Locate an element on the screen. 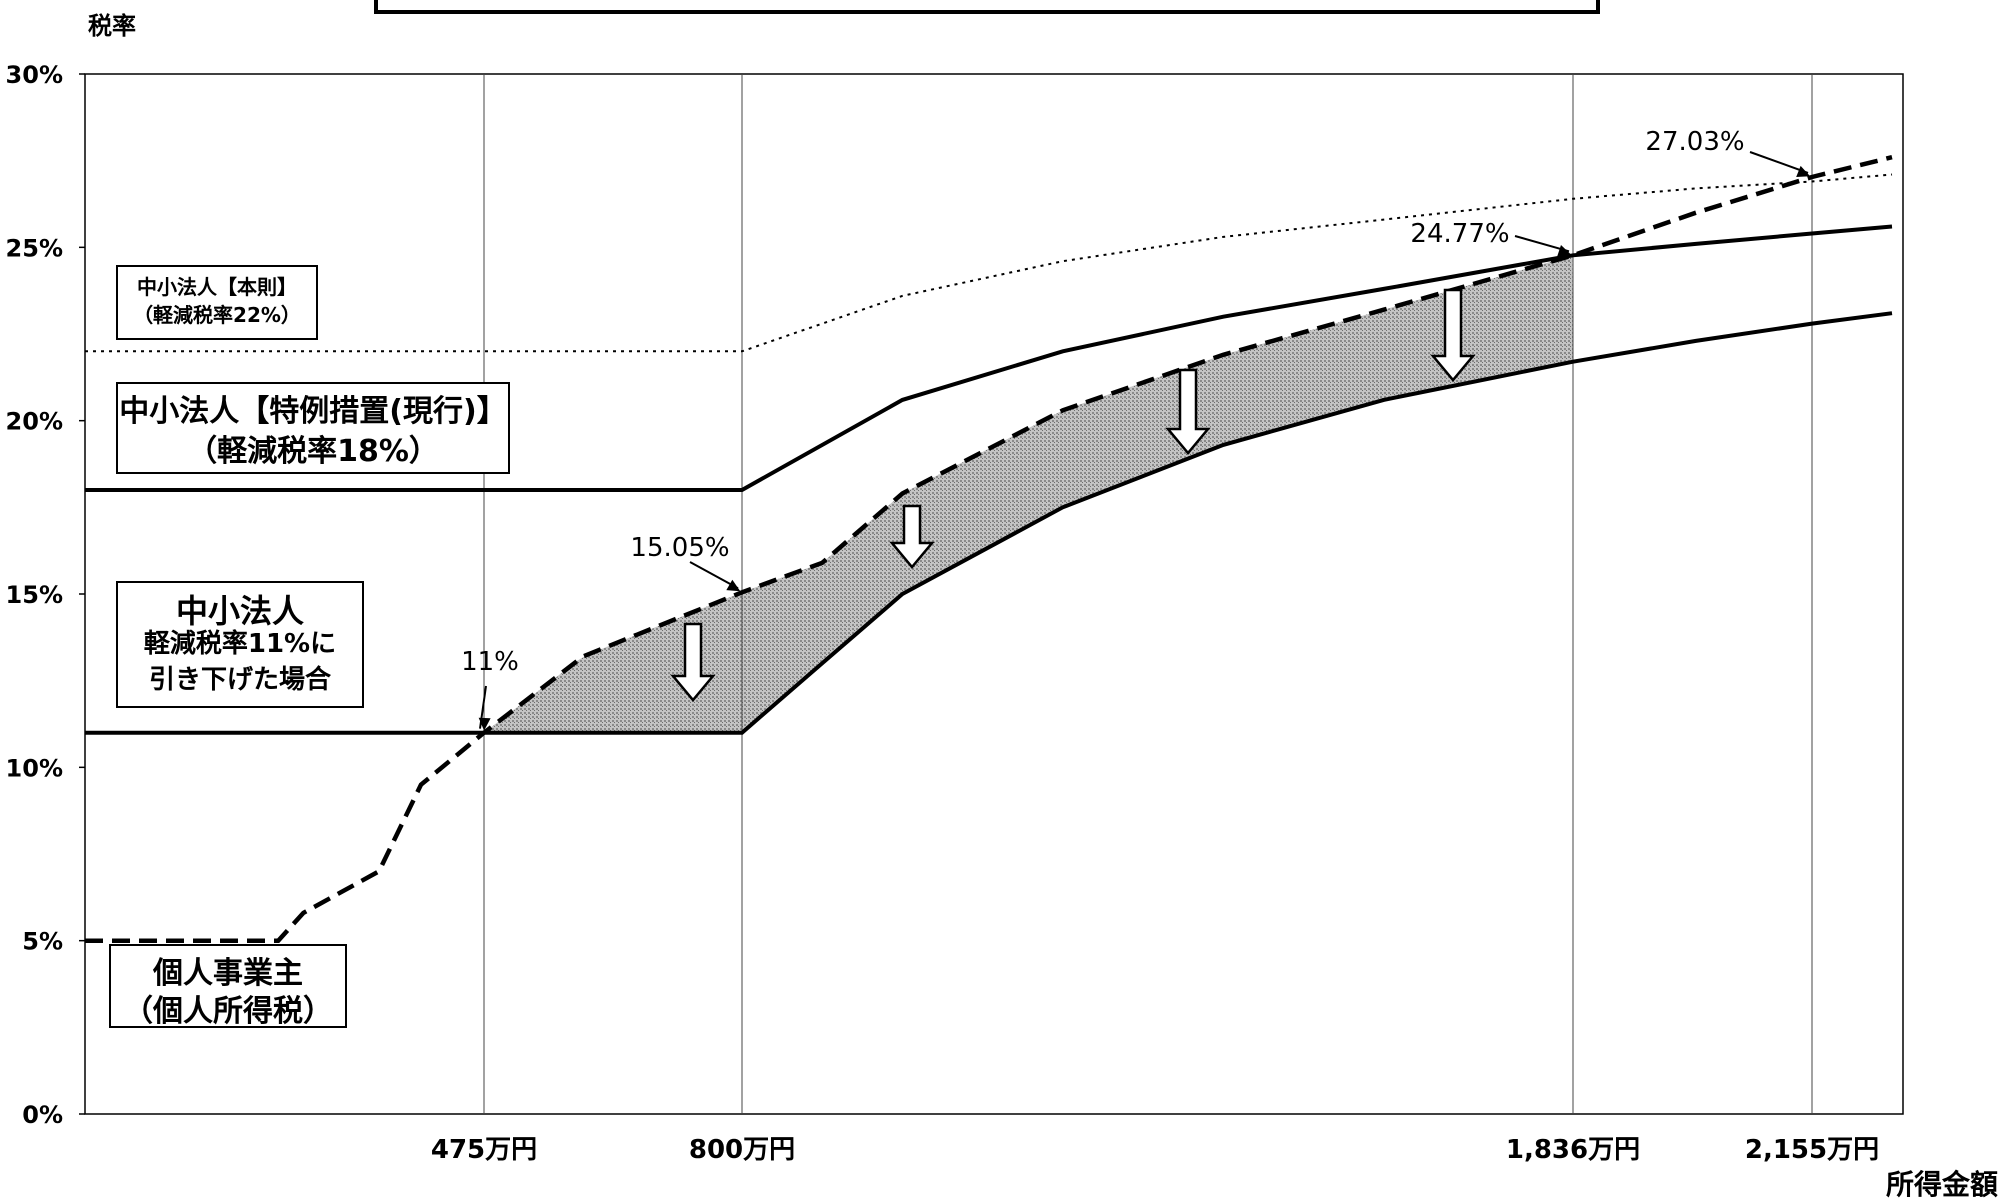  y-tick-label: 0% is located at coordinates (42, 1115).